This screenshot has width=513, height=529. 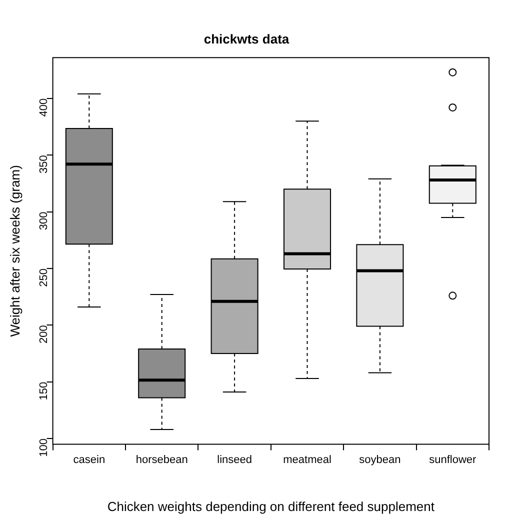 I want to click on y-tick-label: 350, so click(x=44, y=164).